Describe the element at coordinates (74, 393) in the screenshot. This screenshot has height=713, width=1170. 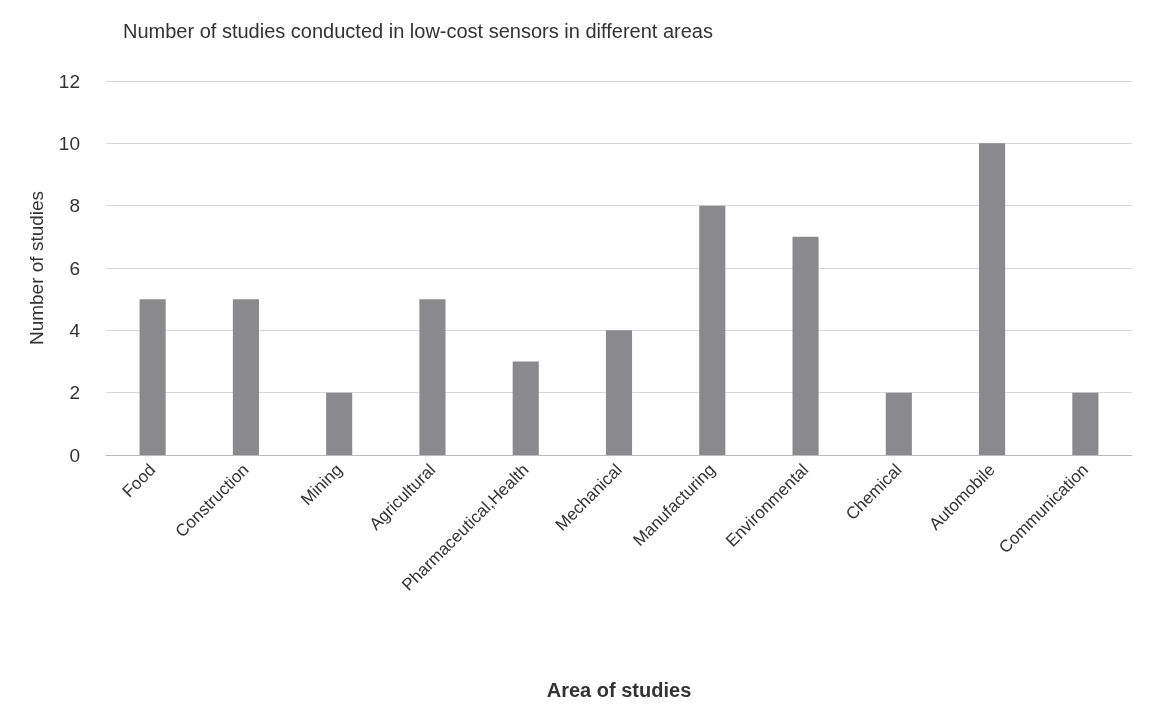
I see `y-tick-label: 2` at that location.